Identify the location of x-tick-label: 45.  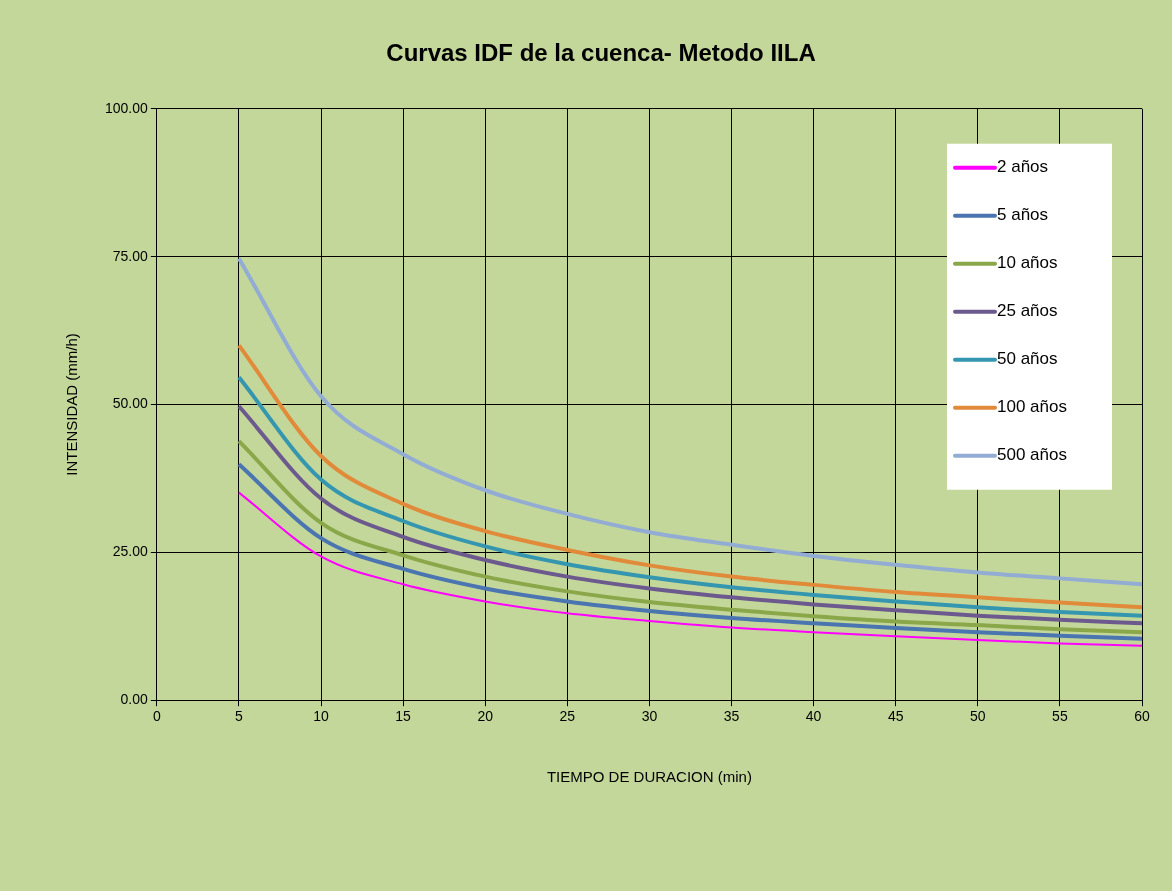
(895, 716).